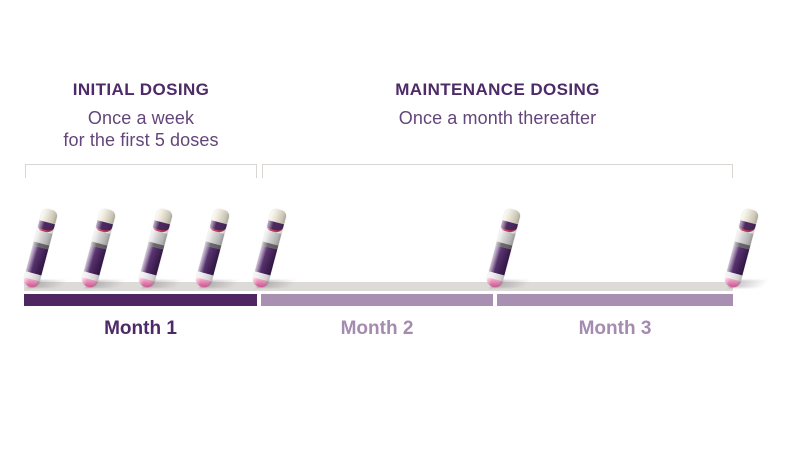 The height and width of the screenshot is (450, 800). What do you see at coordinates (141, 129) in the screenshot?
I see `initial-dosing-subtitle: Once a week for the first 5 doses` at bounding box center [141, 129].